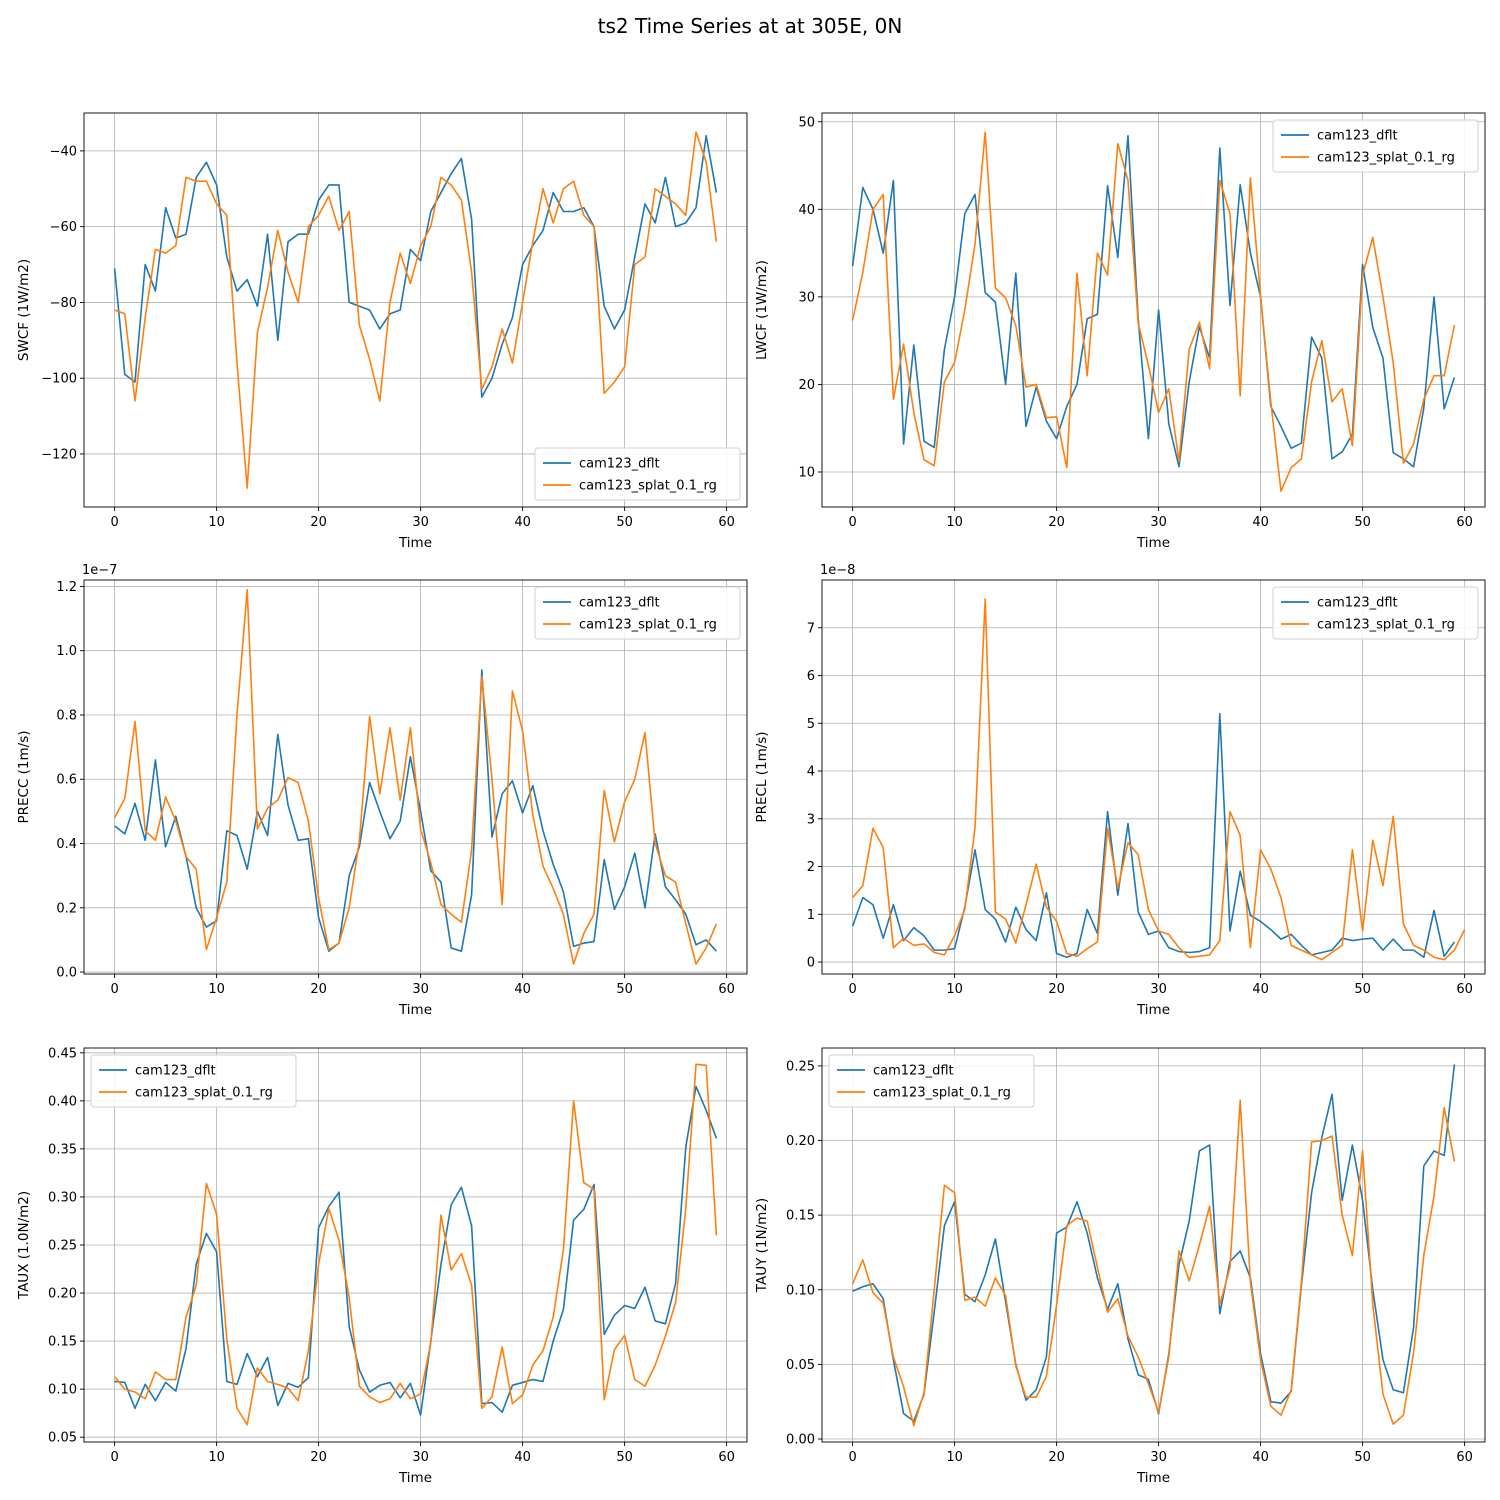  Describe the element at coordinates (66, 587) in the screenshot. I see `y-tick-label: 1.2` at that location.